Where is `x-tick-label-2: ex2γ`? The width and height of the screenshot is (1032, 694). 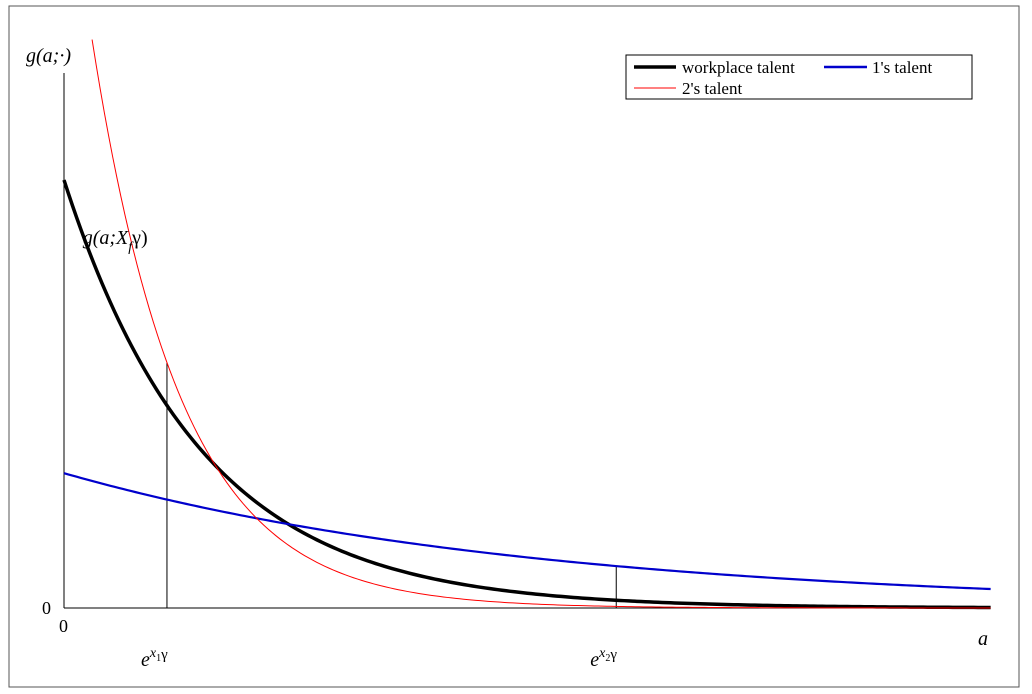 x-tick-label-2: ex2γ is located at coordinates (603, 658).